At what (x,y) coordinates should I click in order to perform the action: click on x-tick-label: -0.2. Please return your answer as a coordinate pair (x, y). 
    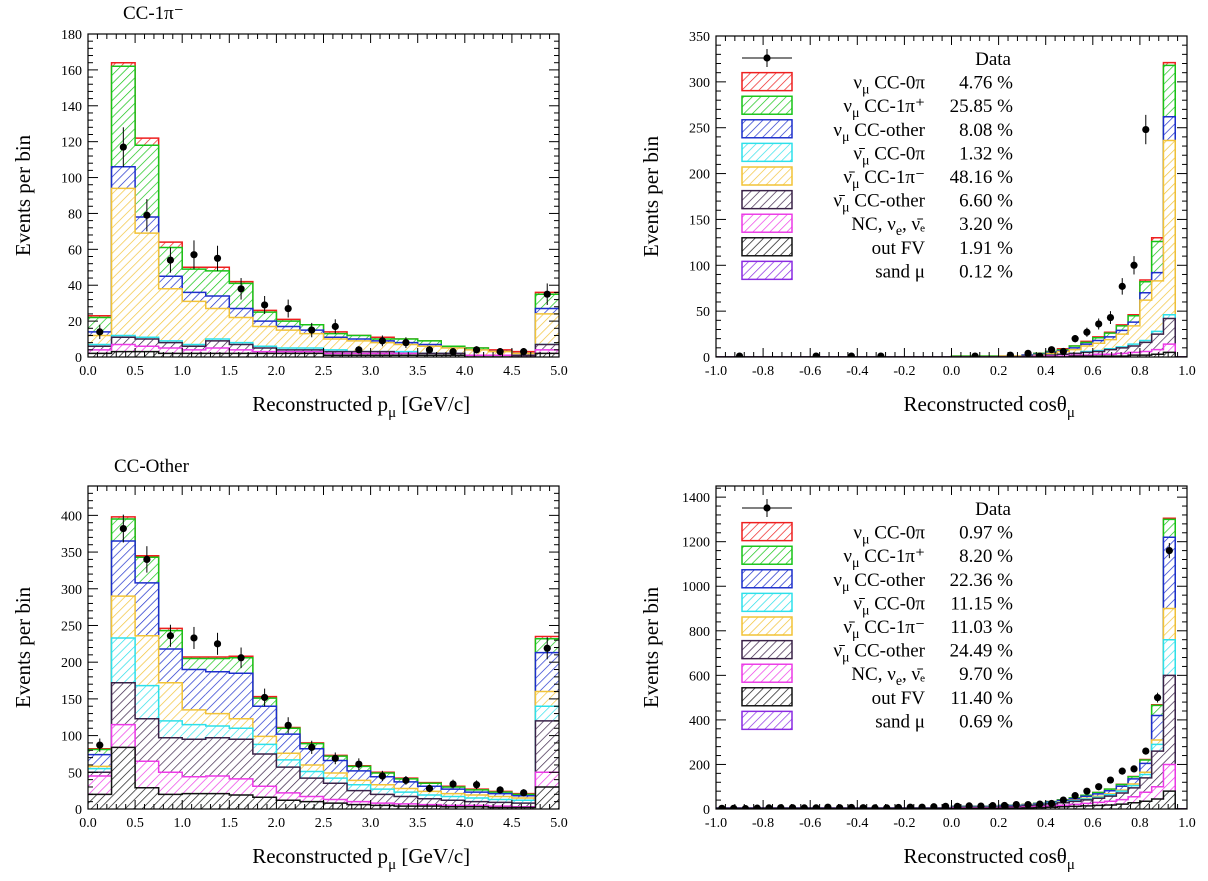
    Looking at the image, I should click on (904, 371).